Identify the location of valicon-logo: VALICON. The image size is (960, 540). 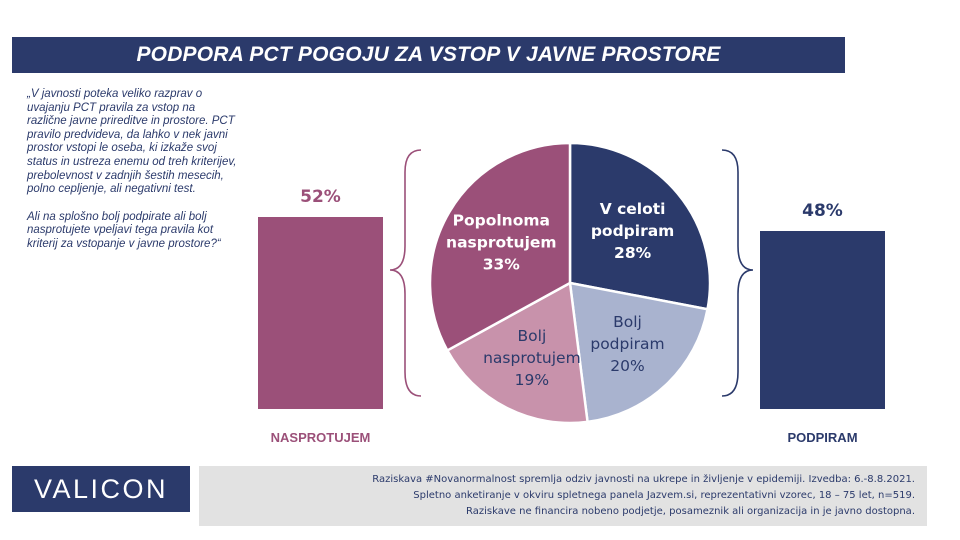
(101, 489).